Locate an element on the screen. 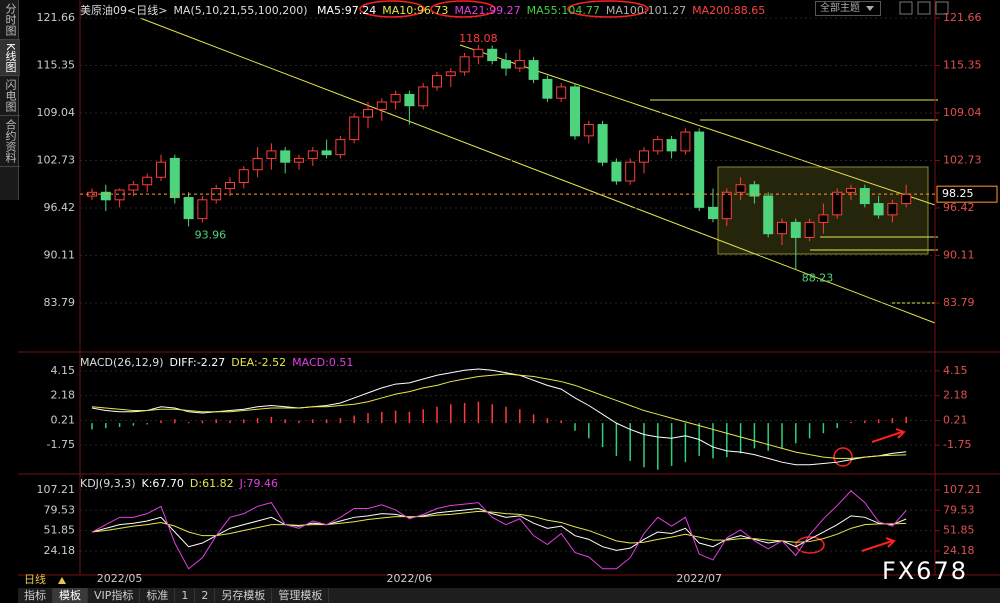 The width and height of the screenshot is (1000, 603). legend-item: MACD:0.51 is located at coordinates (323, 362).